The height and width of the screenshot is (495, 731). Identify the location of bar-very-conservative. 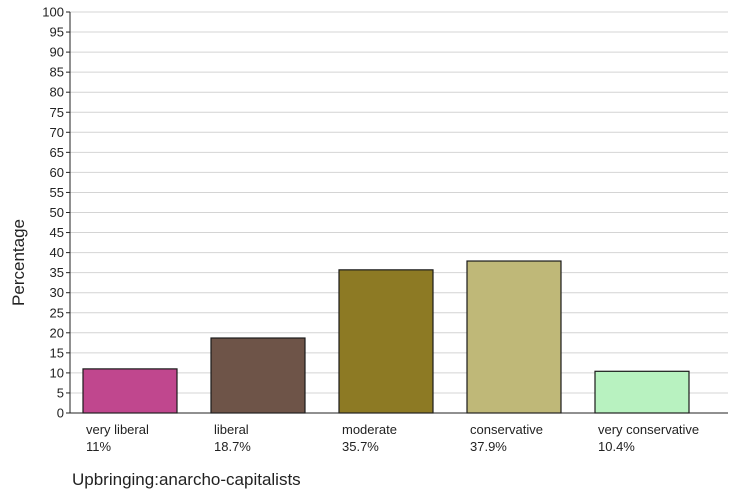
(642, 392).